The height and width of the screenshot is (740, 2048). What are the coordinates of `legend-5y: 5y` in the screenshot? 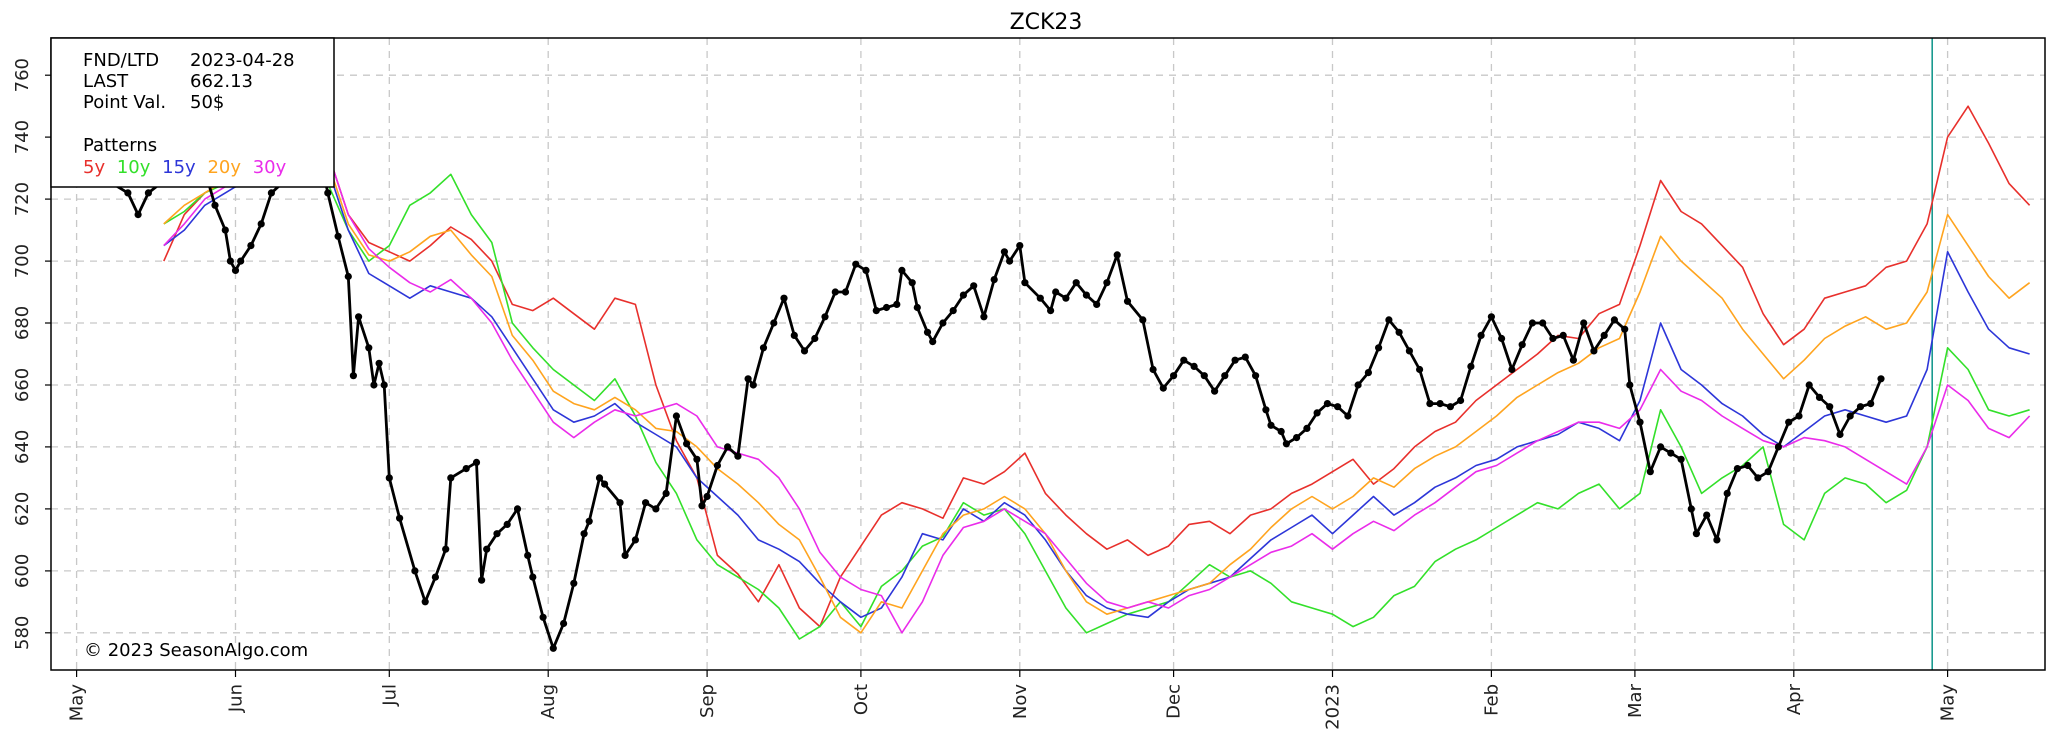 It's located at (94, 167).